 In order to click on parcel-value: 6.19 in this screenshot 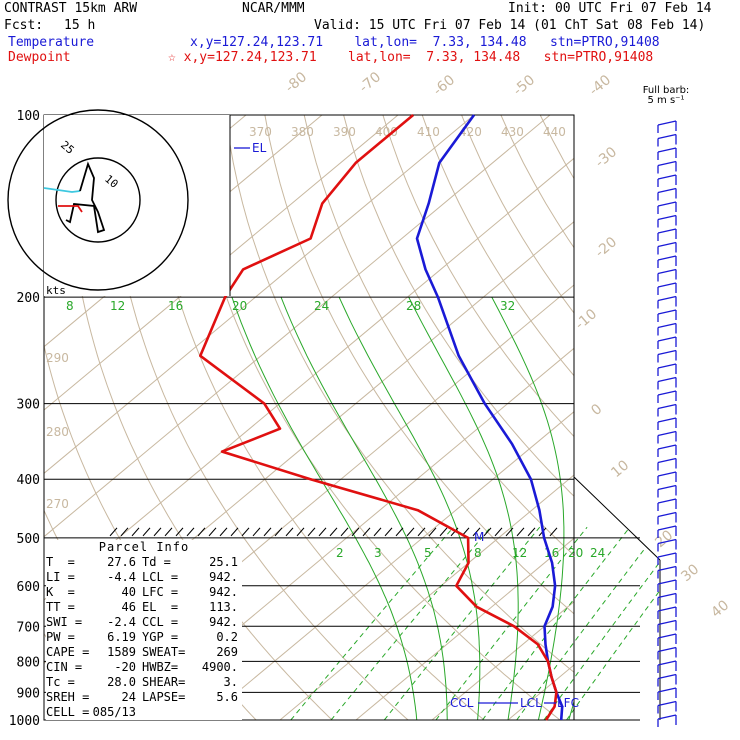, I will do `click(121, 637)`.